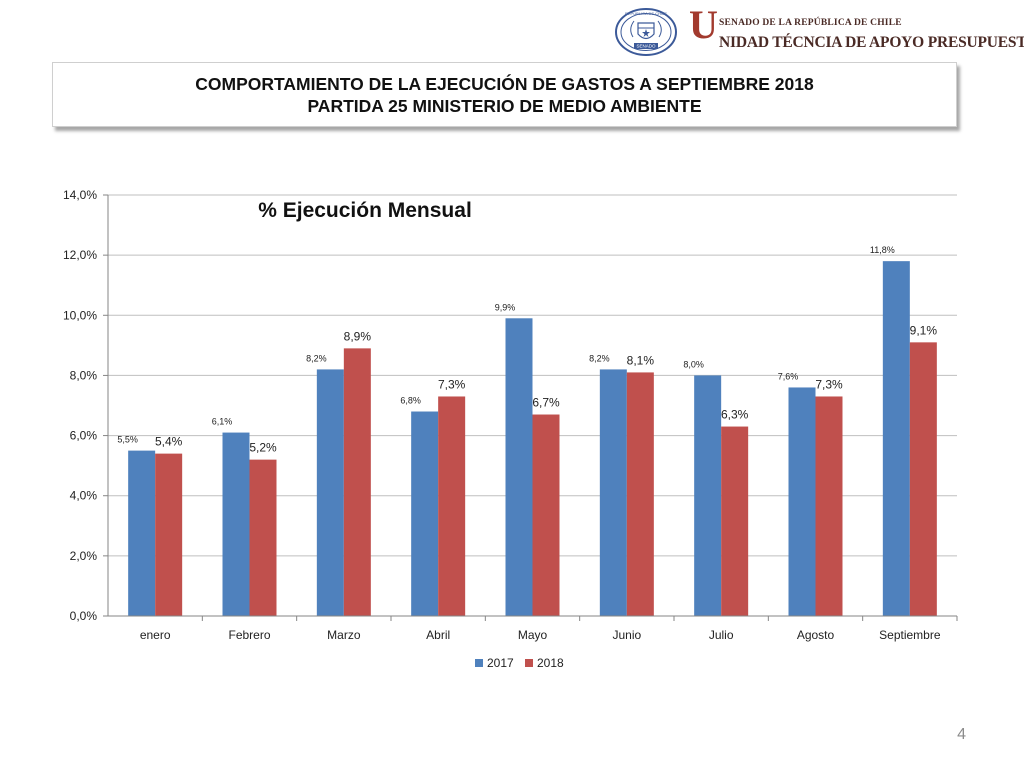 The image size is (1024, 768). Describe the element at coordinates (84, 556) in the screenshot. I see `y-tick-label: 2,0%` at that location.